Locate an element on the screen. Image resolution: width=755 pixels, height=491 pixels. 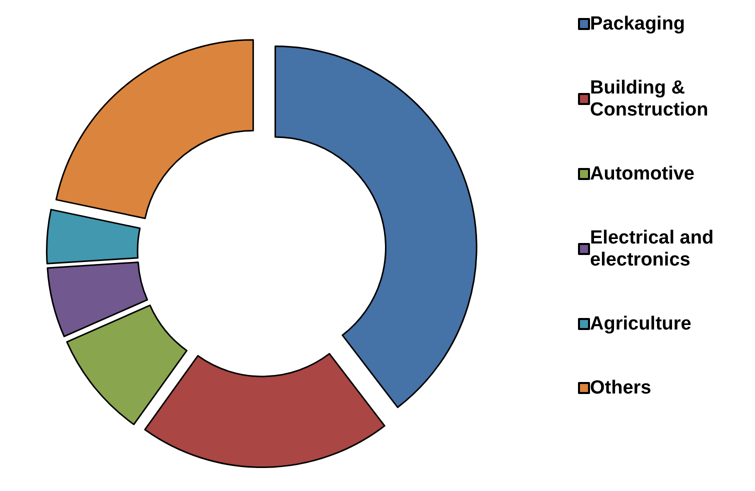
legend-label: Agriculture is located at coordinates (641, 324).